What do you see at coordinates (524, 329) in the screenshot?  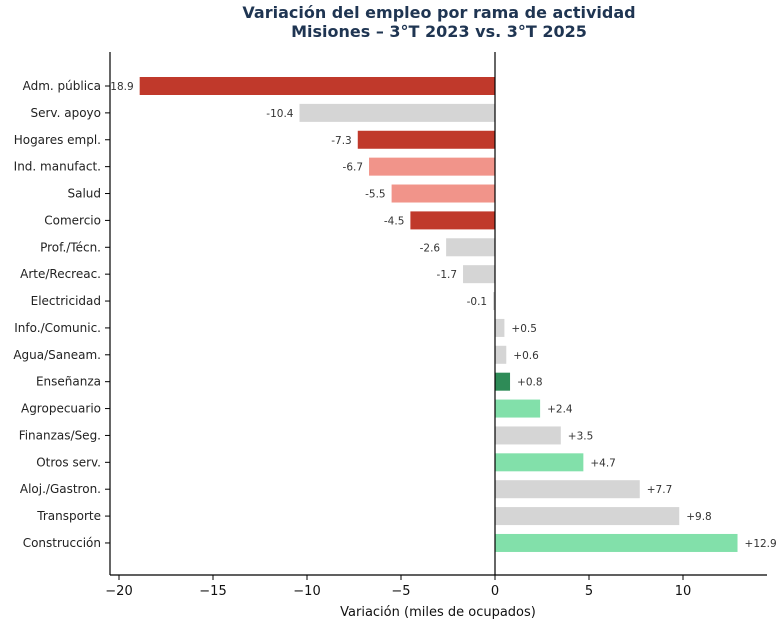 I see `value-label-10: +0.5` at bounding box center [524, 329].